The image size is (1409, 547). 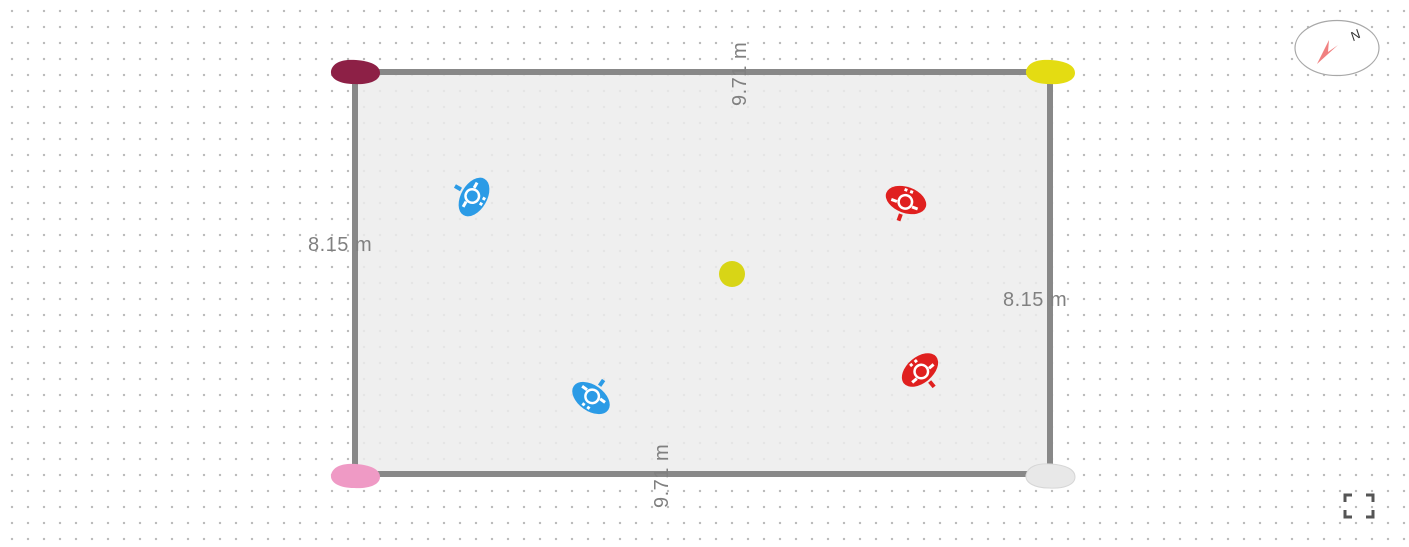 I want to click on dimension-label-bottom: 9.71 m, so click(x=662, y=475).